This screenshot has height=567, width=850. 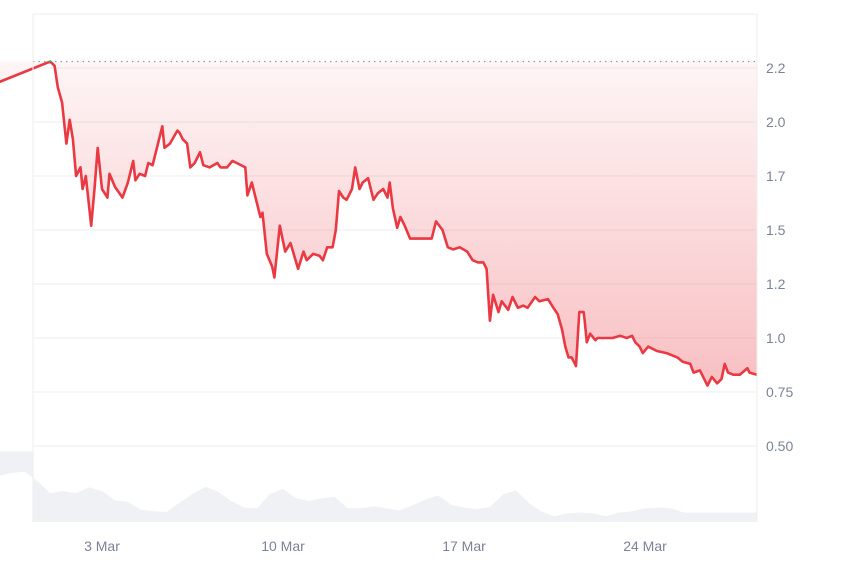 What do you see at coordinates (776, 284) in the screenshot?
I see `y-tick-label: 1.2` at bounding box center [776, 284].